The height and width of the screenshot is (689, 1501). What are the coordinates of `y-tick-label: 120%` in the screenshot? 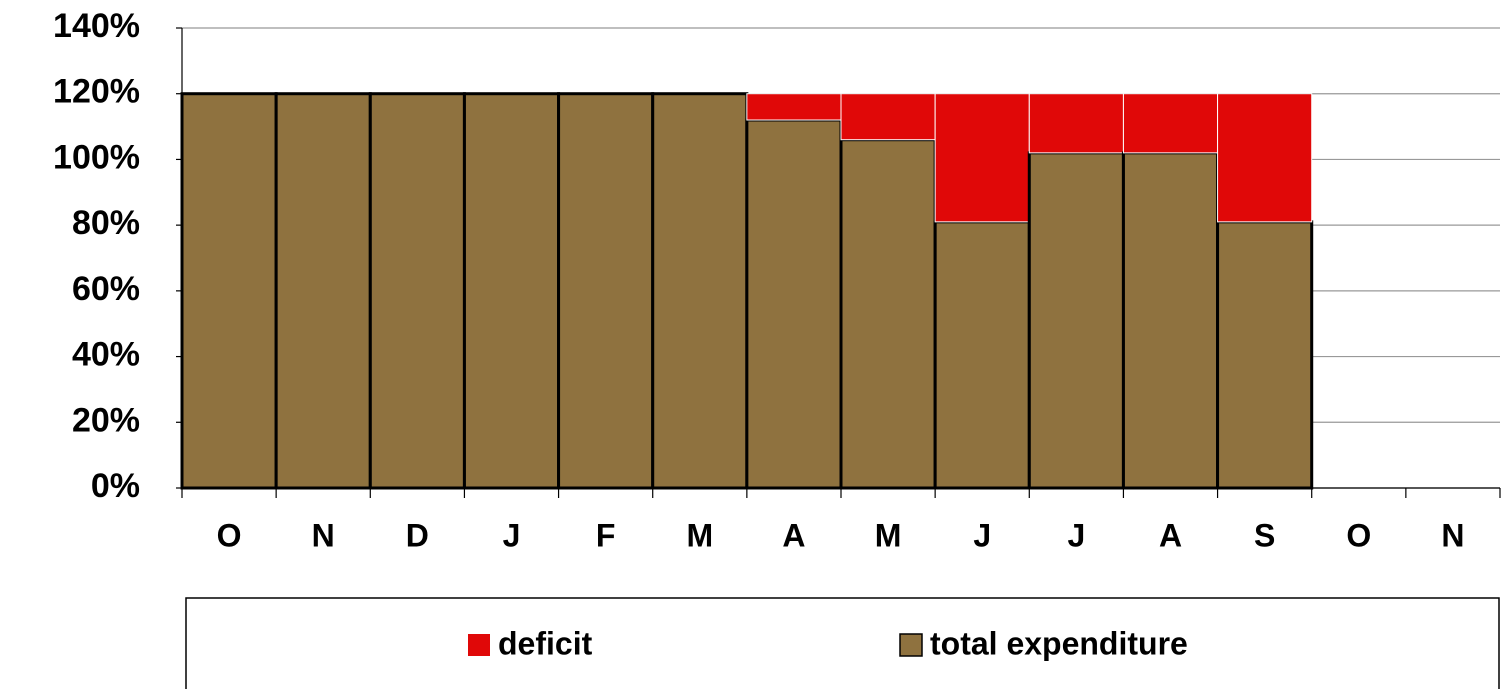 It's located at (96, 92).